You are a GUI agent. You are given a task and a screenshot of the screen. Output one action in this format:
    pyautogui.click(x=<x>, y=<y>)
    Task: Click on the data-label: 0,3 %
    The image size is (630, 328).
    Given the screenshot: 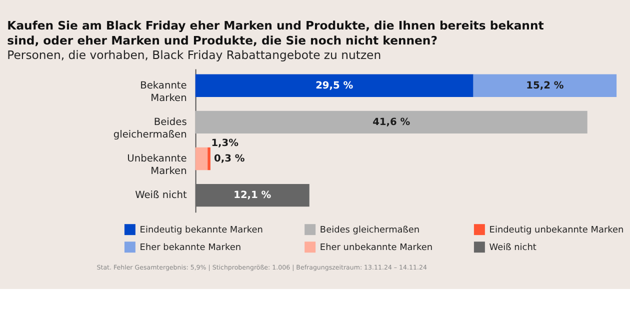 What is the action you would take?
    pyautogui.click(x=229, y=158)
    